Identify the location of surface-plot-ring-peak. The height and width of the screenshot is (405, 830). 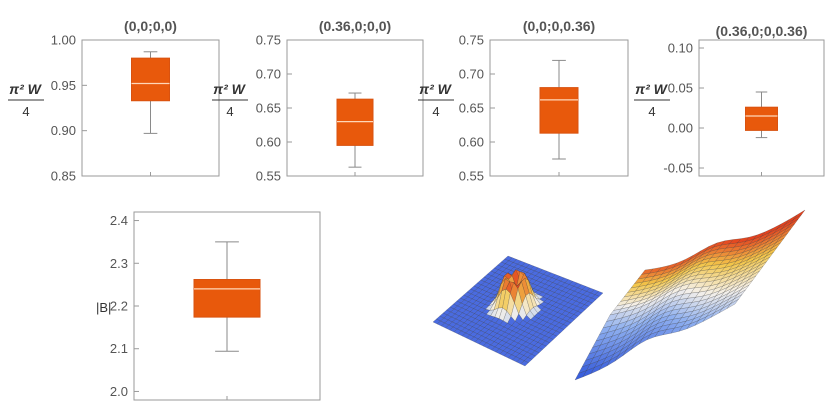
(518, 311).